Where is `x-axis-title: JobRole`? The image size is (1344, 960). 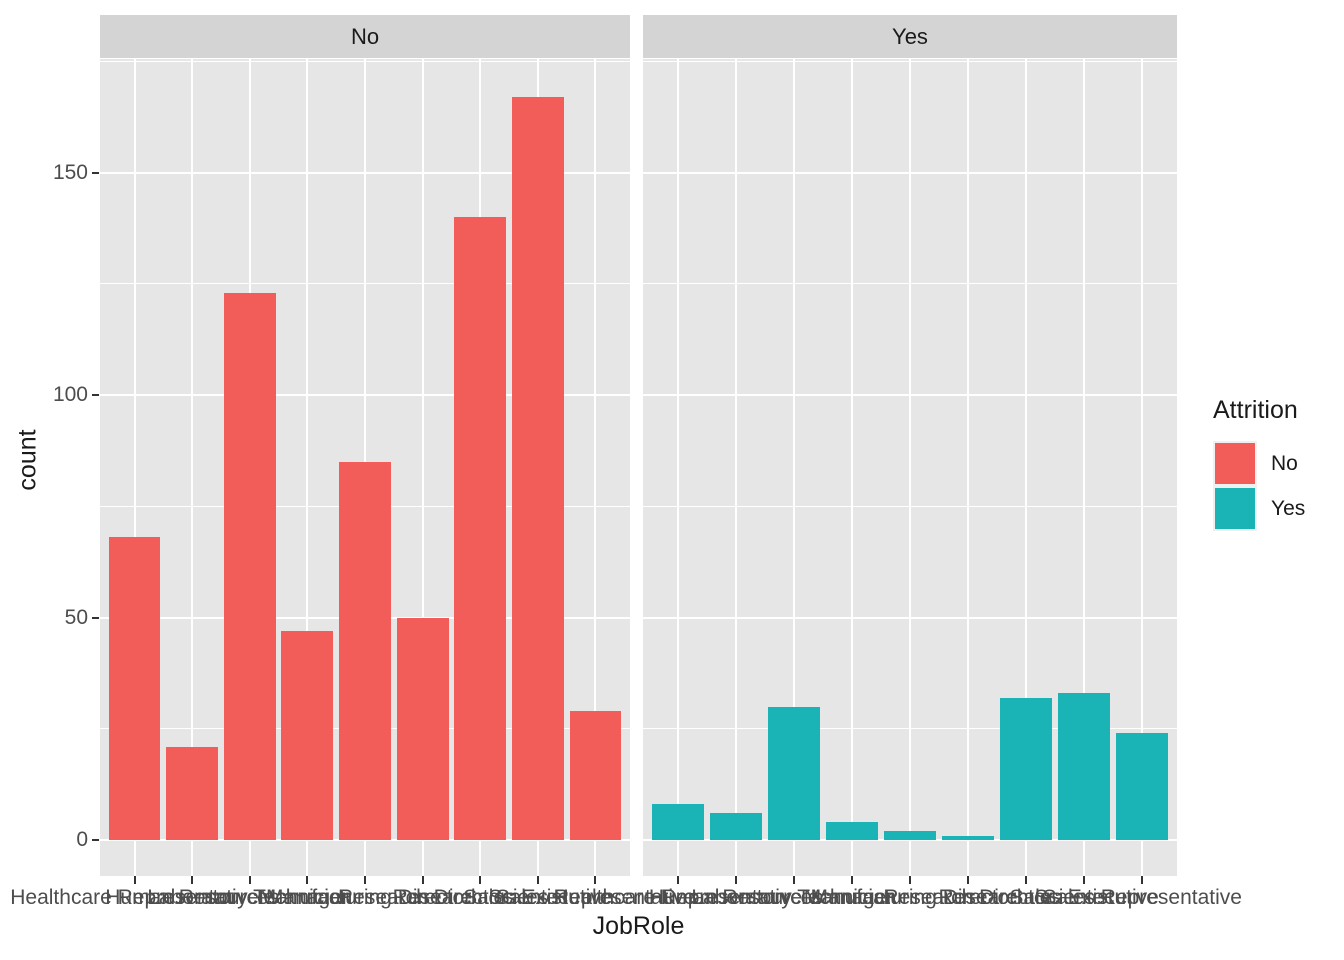
x-axis-title: JobRole is located at coordinates (638, 926).